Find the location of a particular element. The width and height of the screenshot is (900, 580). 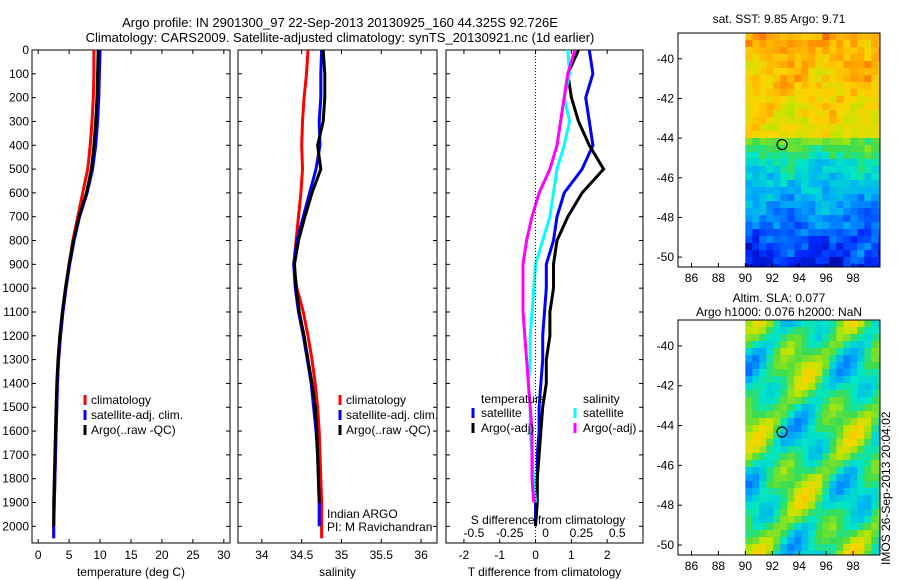

x-tick-label: -2 is located at coordinates (464, 555).